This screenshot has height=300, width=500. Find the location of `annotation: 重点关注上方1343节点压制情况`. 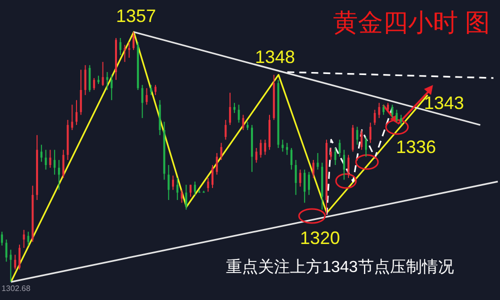

annotation: 重点关注上方1343节点压制情况 is located at coordinates (340, 267).